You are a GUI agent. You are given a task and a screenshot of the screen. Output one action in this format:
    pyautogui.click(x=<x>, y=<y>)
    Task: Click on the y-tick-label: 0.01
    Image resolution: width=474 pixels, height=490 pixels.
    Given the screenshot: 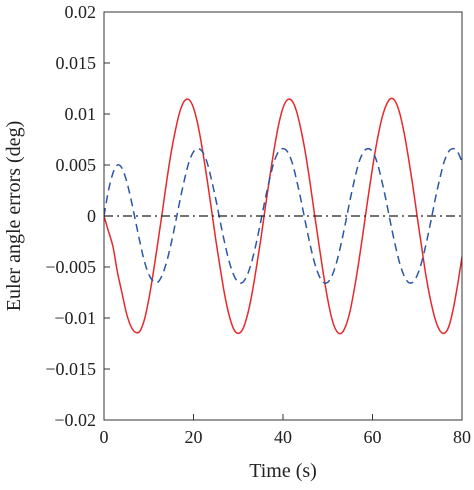 What is the action you would take?
    pyautogui.click(x=81, y=114)
    